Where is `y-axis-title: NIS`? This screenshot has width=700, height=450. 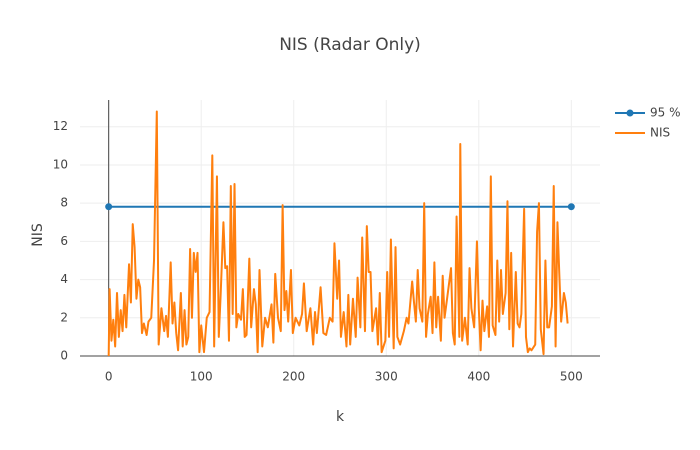
y-axis-title: NIS is located at coordinates (38, 235).